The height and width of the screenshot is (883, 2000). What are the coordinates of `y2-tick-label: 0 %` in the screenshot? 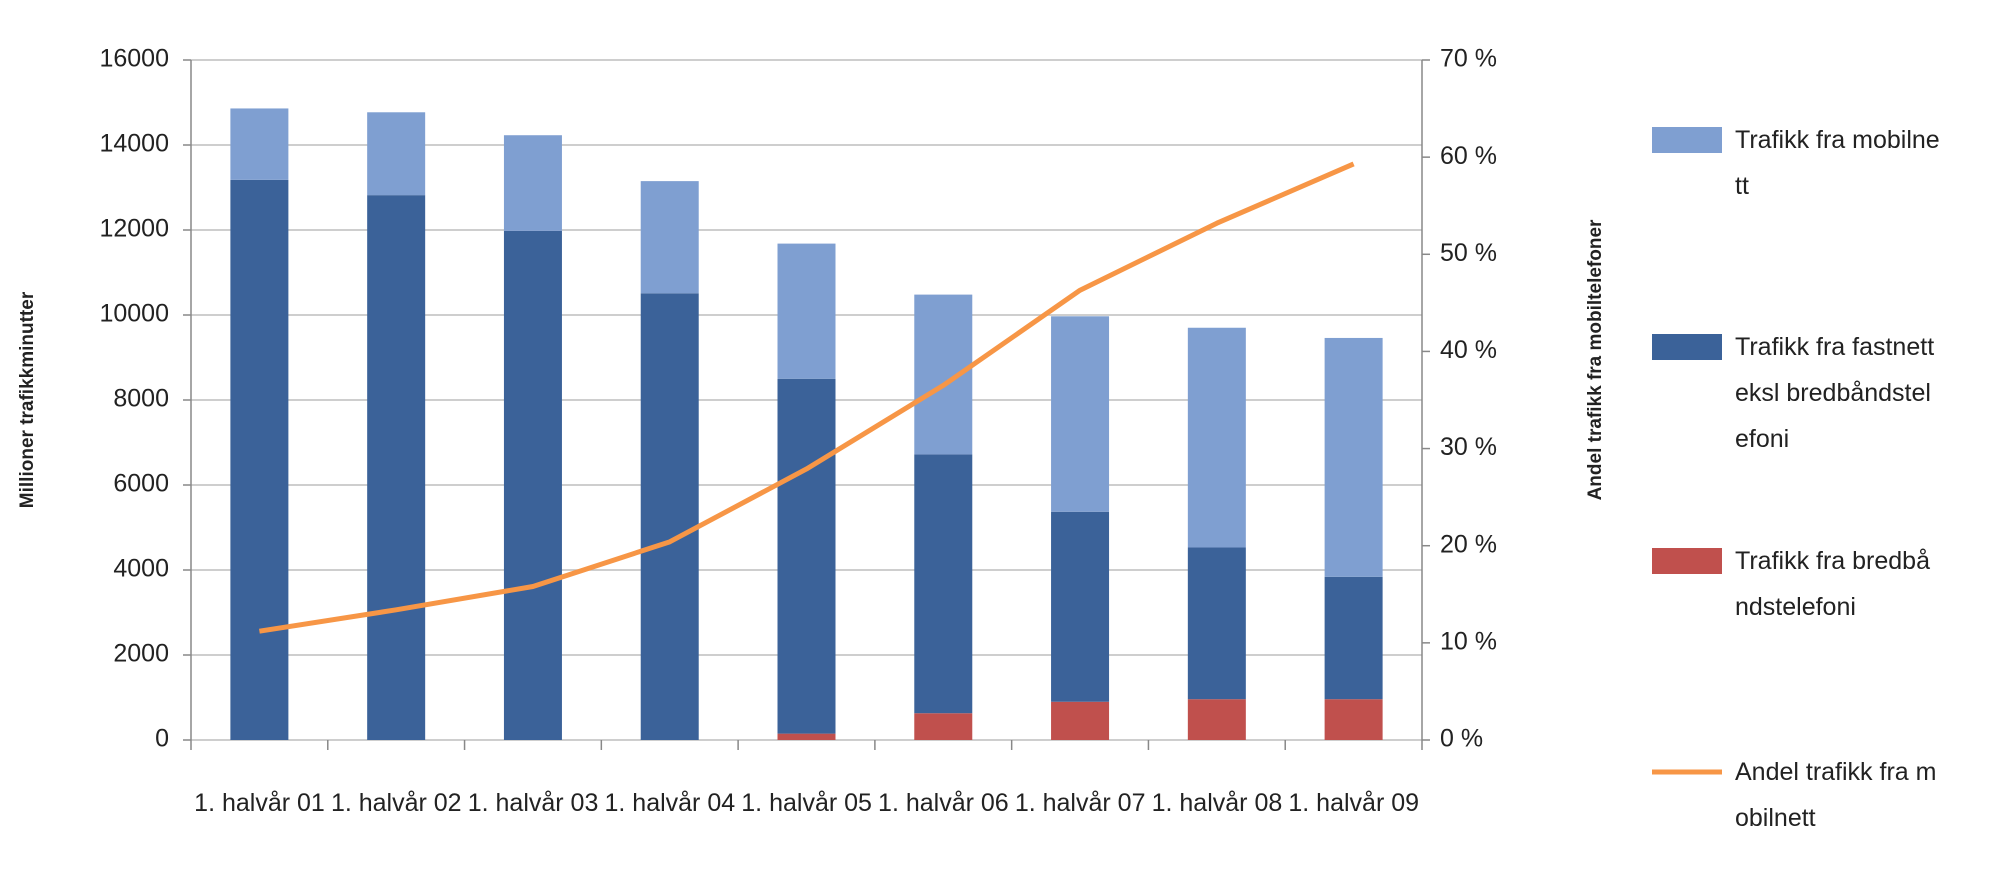 It's located at (1461, 739).